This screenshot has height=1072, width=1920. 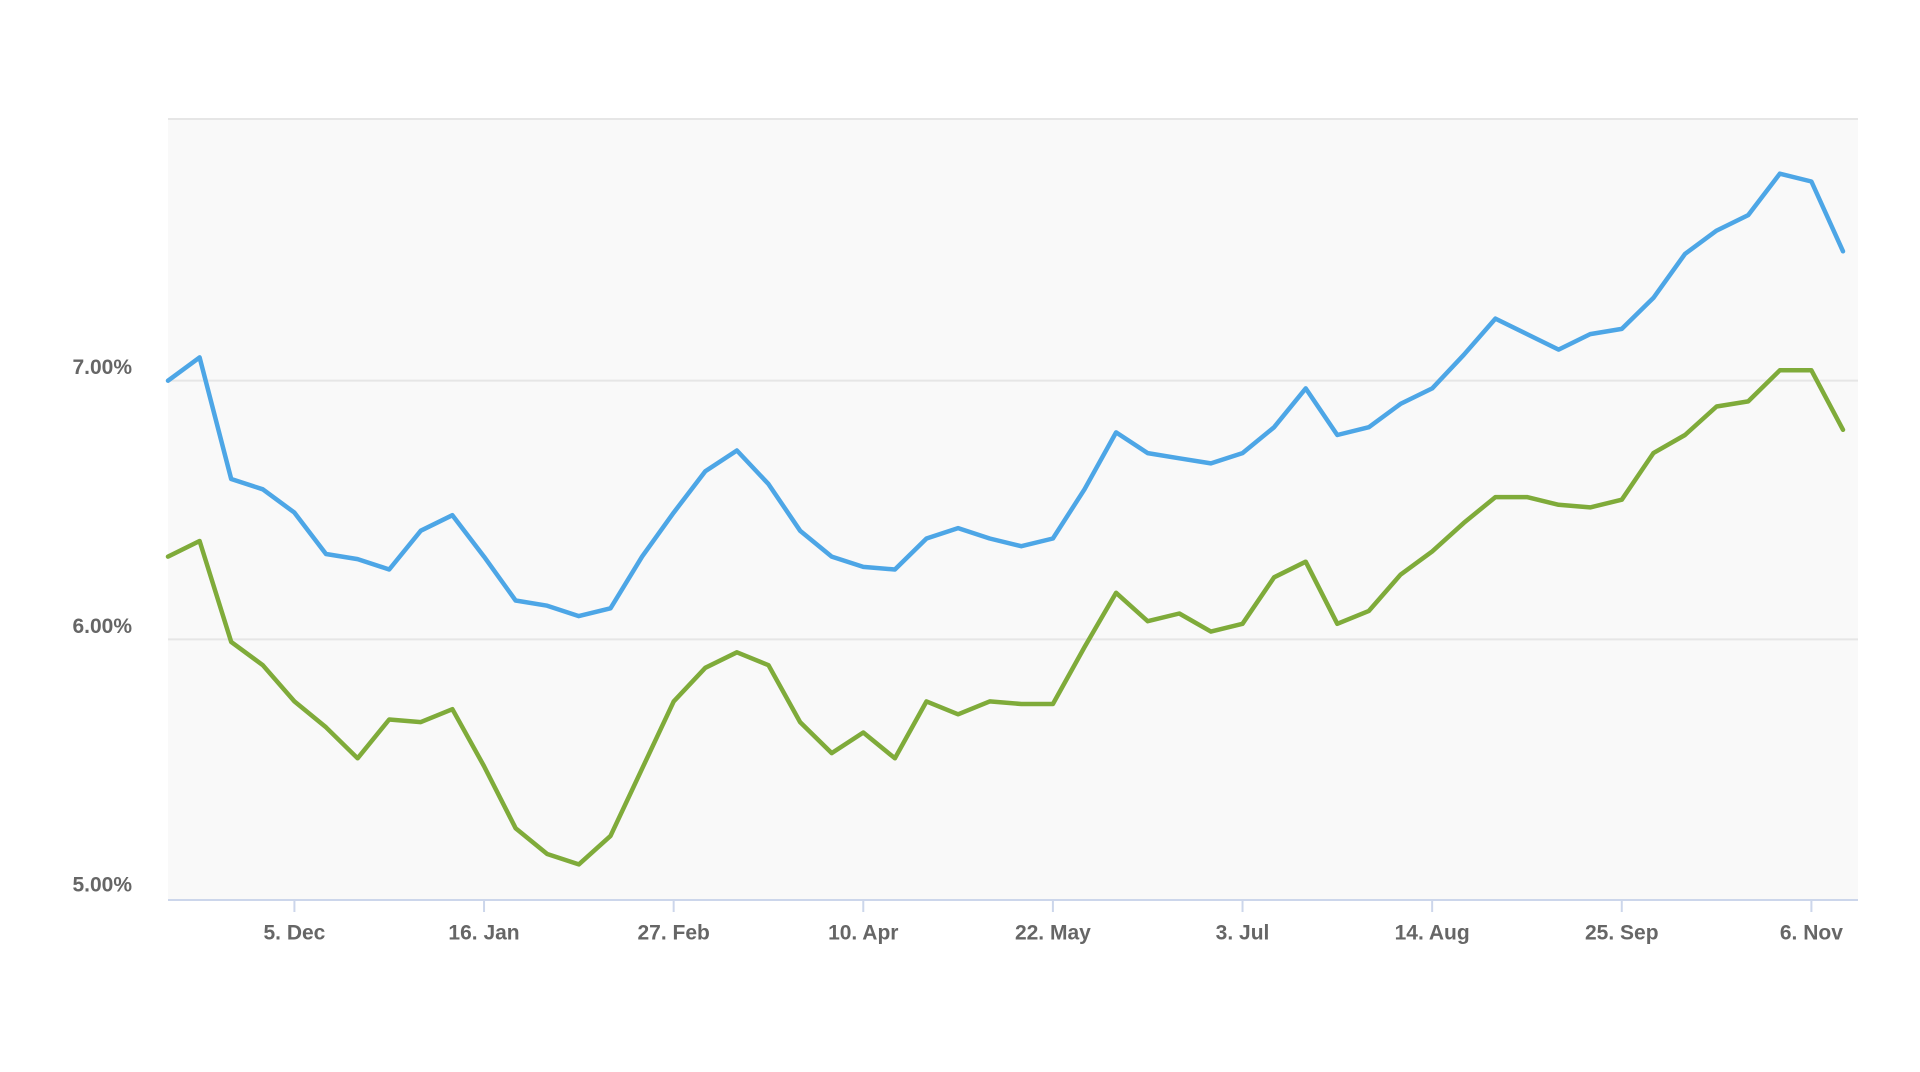 What do you see at coordinates (1811, 933) in the screenshot?
I see `x-tick-label: 6. Nov` at bounding box center [1811, 933].